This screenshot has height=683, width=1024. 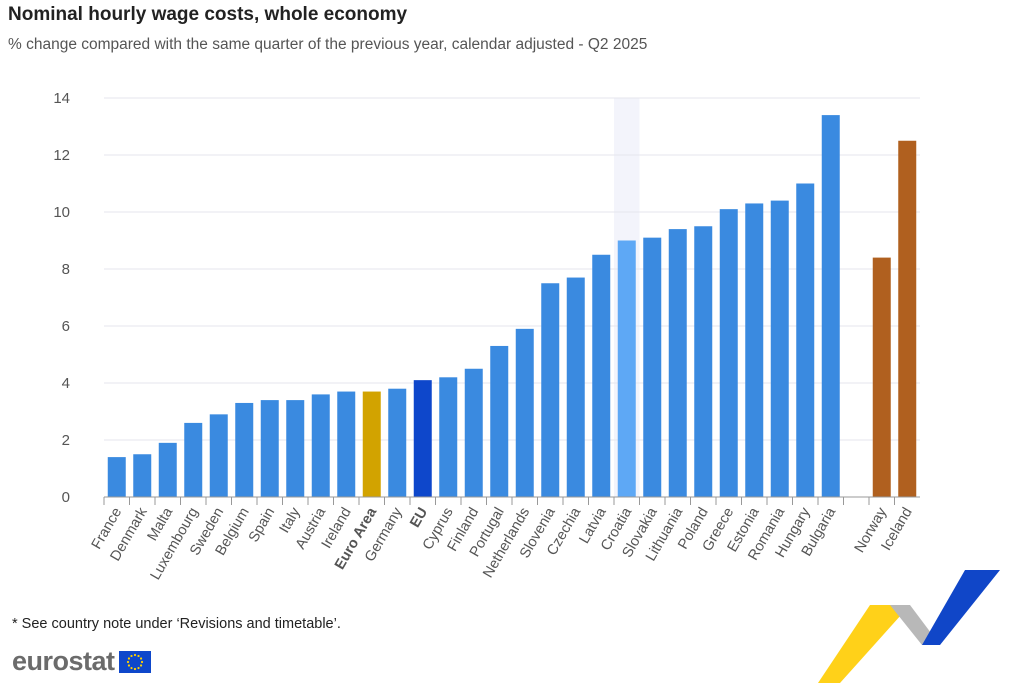 What do you see at coordinates (754, 350) in the screenshot?
I see `bar-estonia` at bounding box center [754, 350].